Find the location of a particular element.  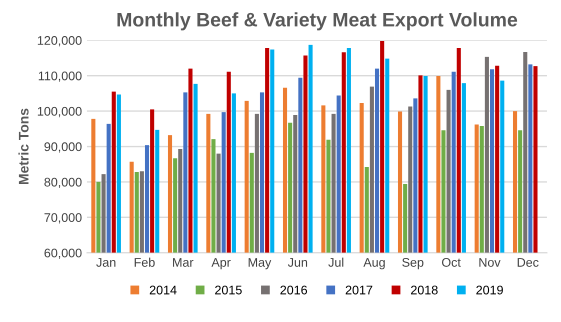

x-tick-label: Jan is located at coordinates (106, 262).